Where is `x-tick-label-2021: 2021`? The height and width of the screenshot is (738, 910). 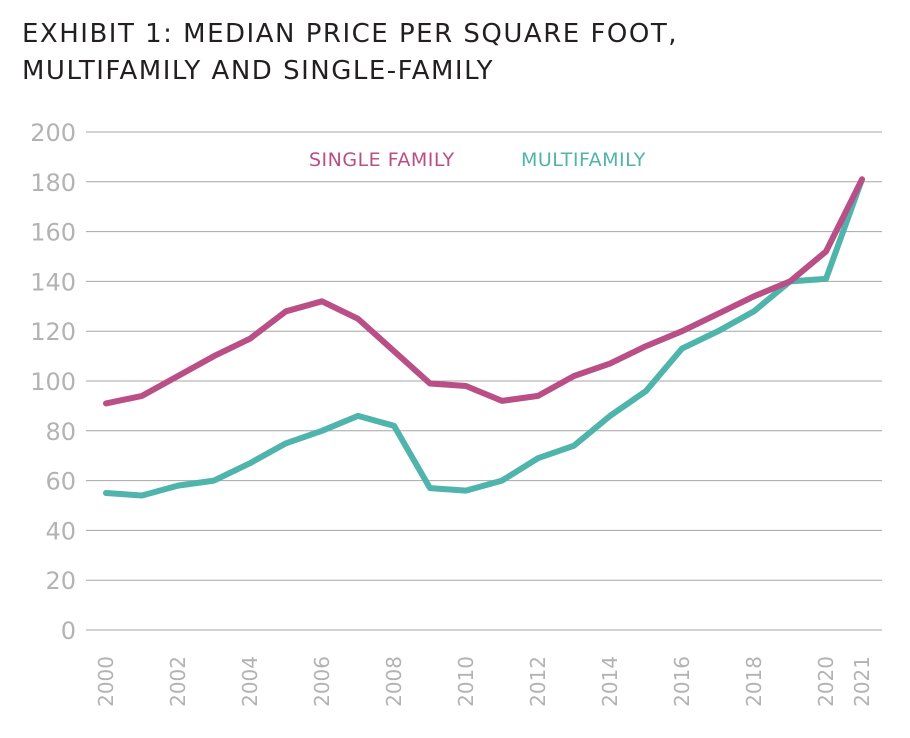
x-tick-label-2021: 2021 is located at coordinates (862, 681).